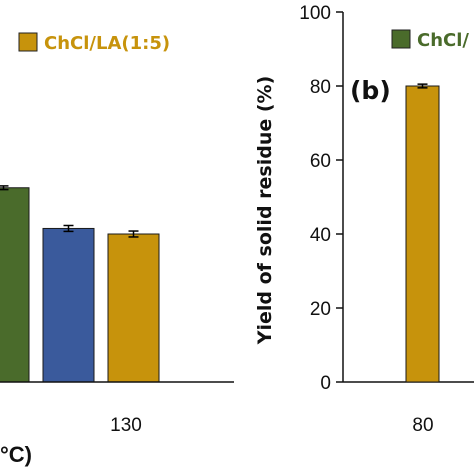 The image size is (474, 474). What do you see at coordinates (422, 234) in the screenshot?
I see `panel-b-bar-gold` at bounding box center [422, 234].